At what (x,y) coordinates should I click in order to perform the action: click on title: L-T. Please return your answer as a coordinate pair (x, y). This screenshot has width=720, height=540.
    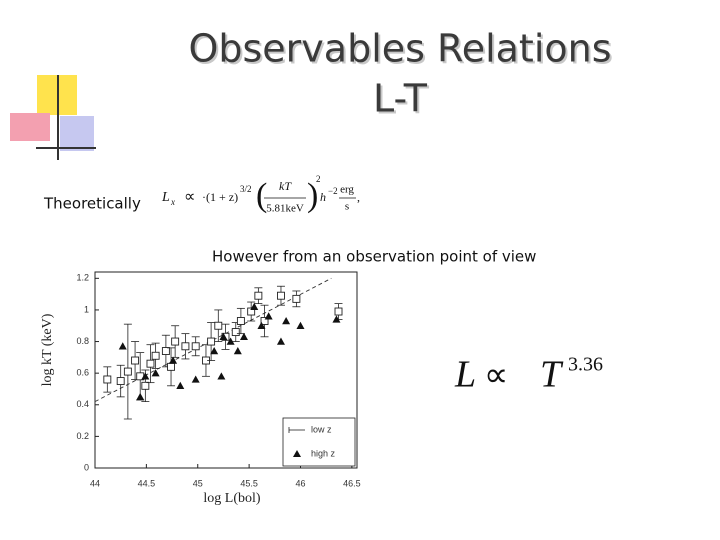
    Looking at the image, I should click on (400, 99).